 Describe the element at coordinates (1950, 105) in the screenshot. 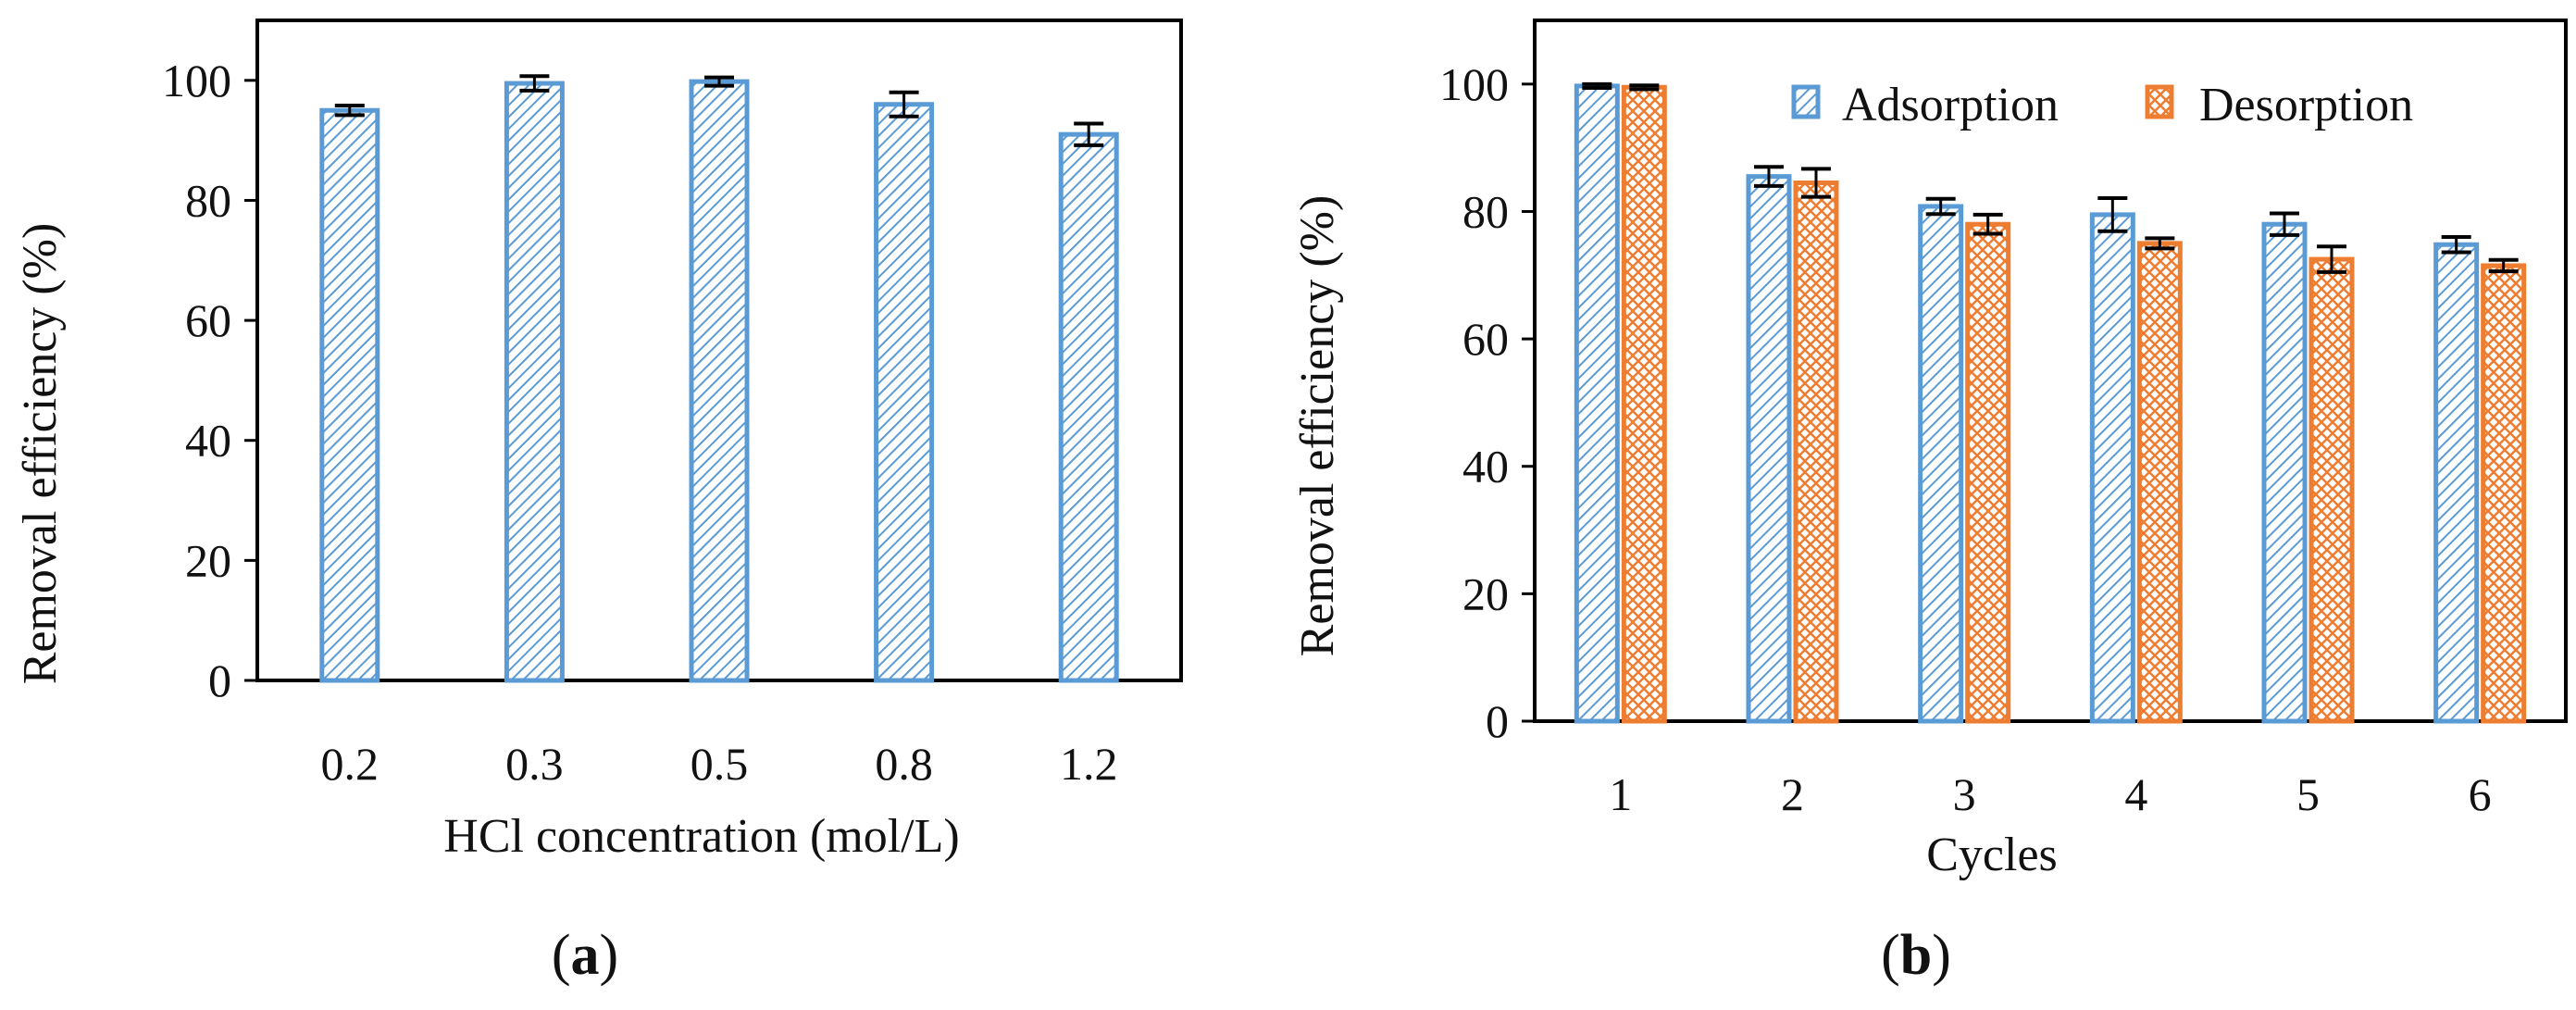

I see `legend-label-adsorption: Adsorption` at that location.